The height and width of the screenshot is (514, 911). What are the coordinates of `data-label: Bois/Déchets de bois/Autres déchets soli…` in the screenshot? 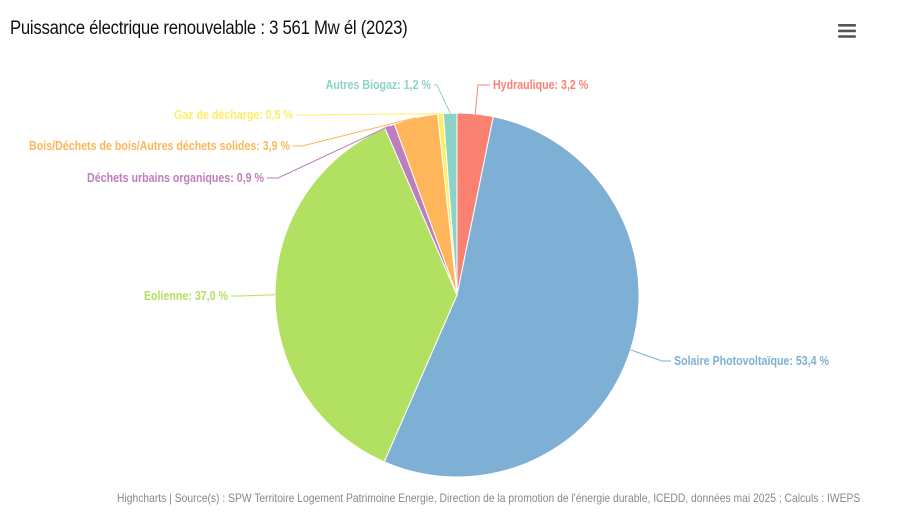 It's located at (159, 145).